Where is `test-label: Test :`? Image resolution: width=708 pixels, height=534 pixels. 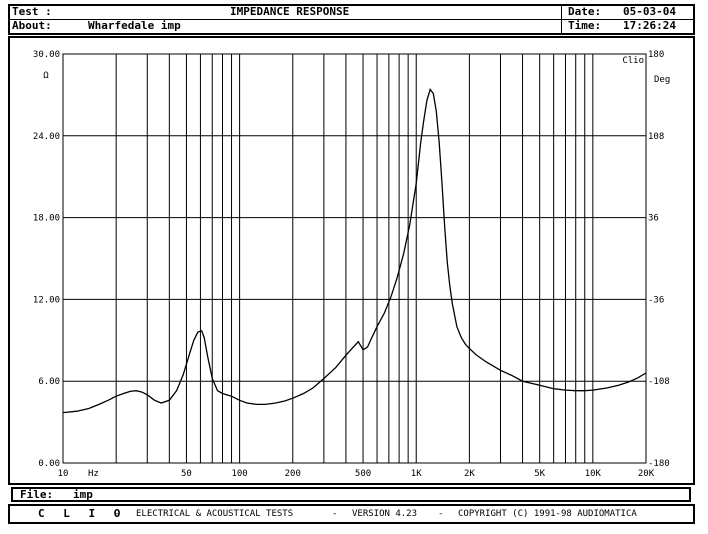 test-label: Test : is located at coordinates (32, 11).